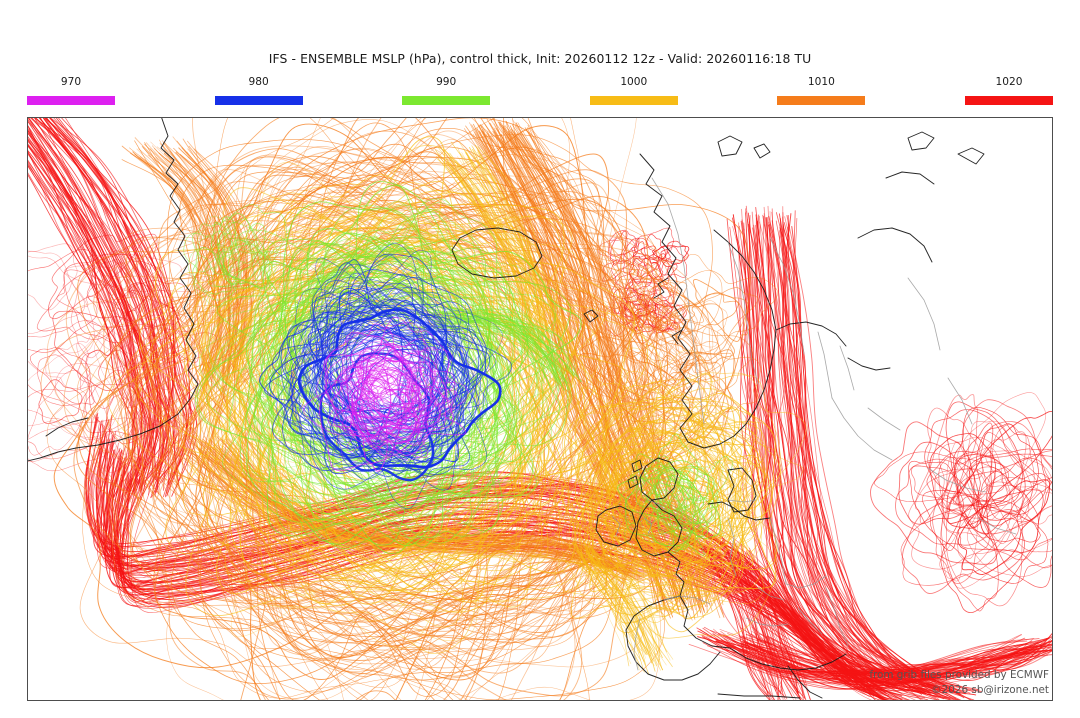 The image size is (1080, 718). Describe the element at coordinates (540, 93) in the screenshot. I see `colour-legend: 970 980 990 1000 1010 1020` at that location.